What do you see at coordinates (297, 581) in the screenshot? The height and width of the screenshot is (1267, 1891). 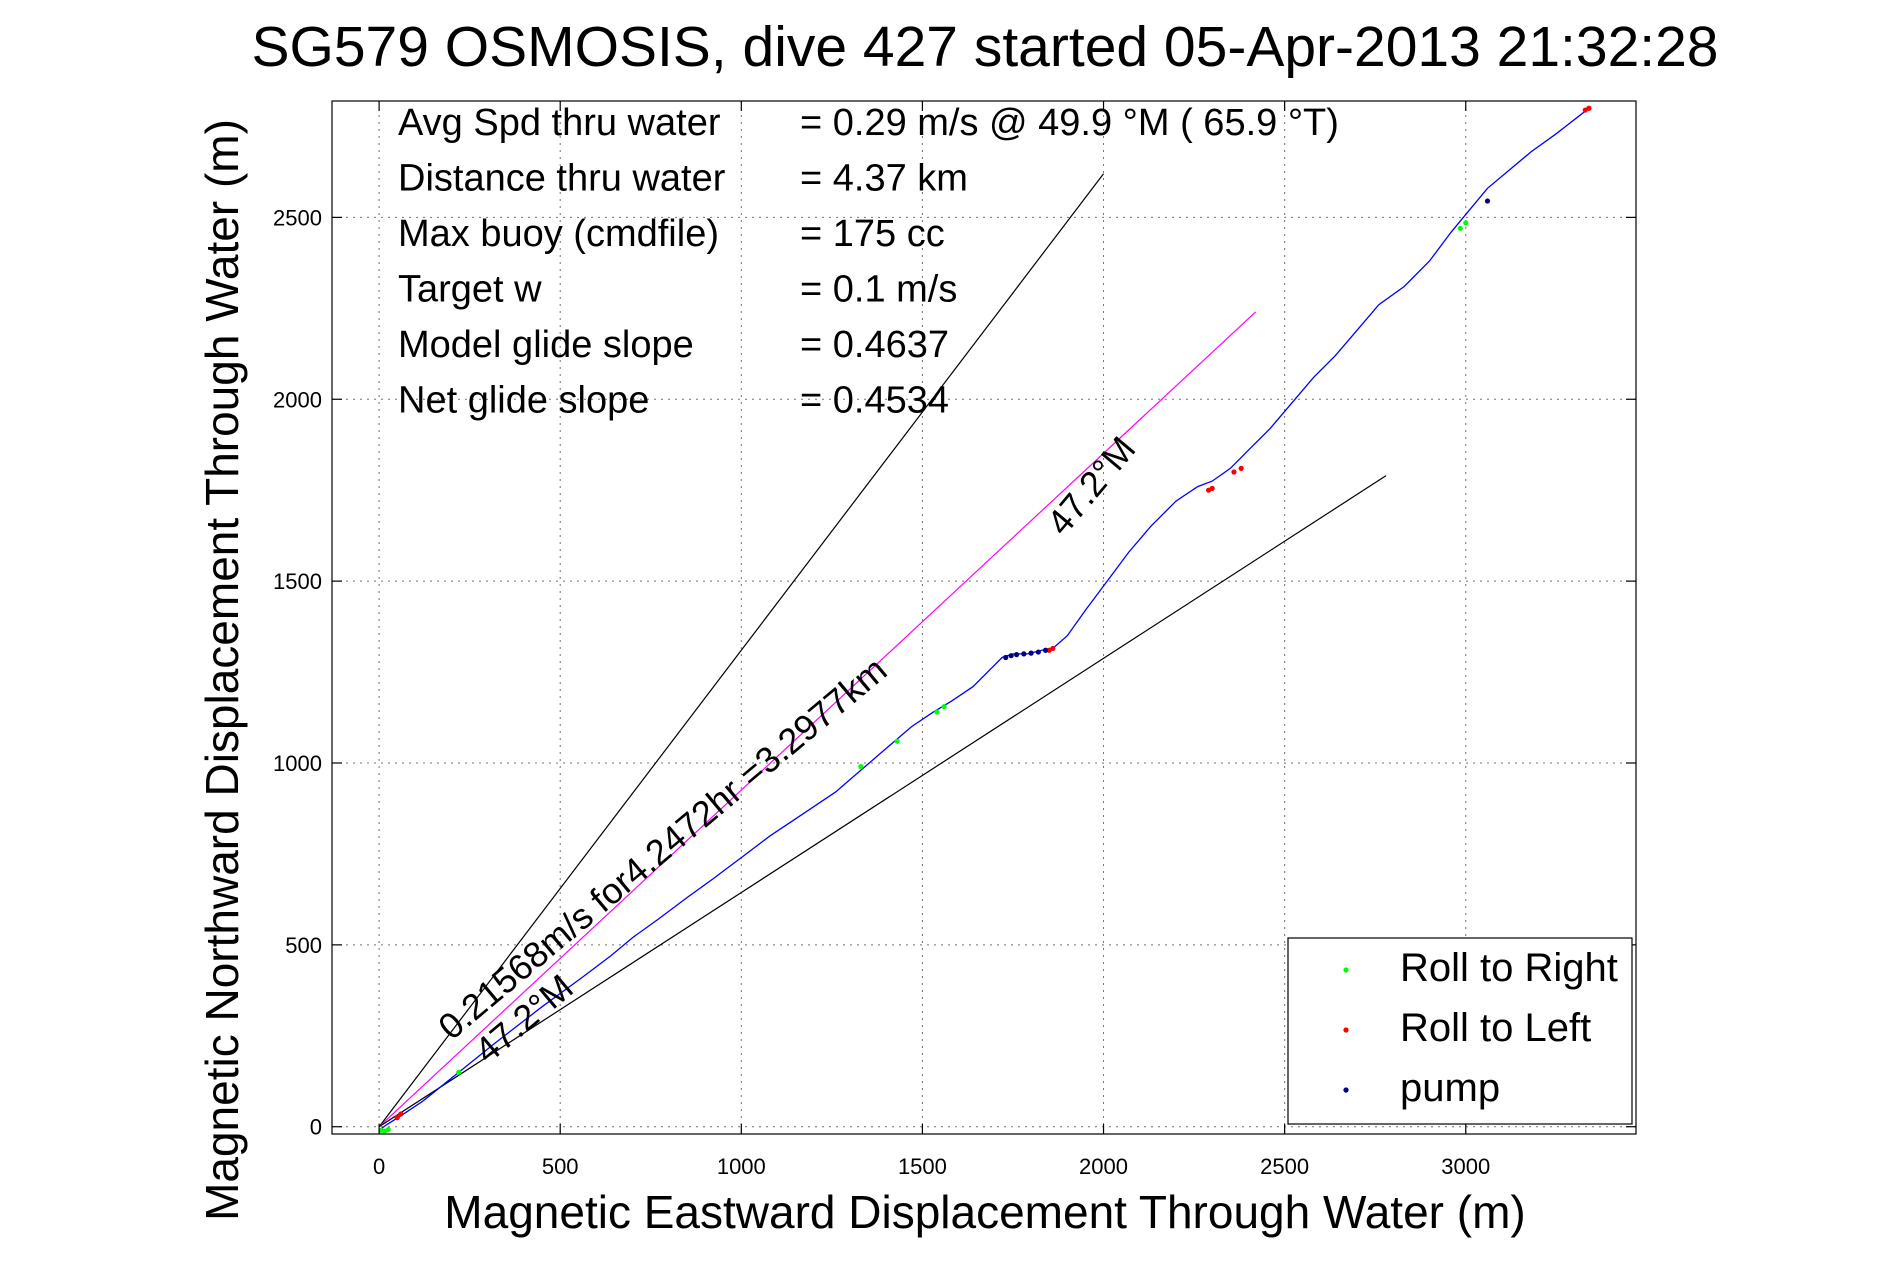 I see `y-tick-label: 1500` at bounding box center [297, 581].